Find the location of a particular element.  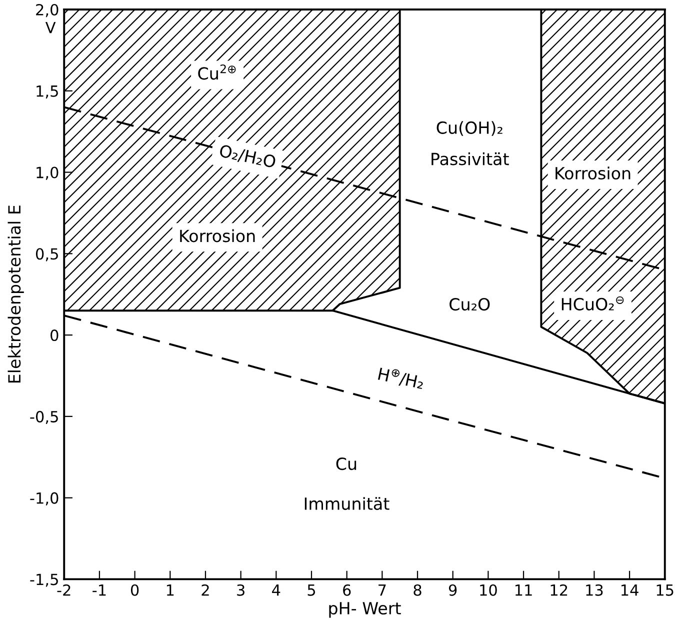

annotation: Passivität is located at coordinates (470, 159).